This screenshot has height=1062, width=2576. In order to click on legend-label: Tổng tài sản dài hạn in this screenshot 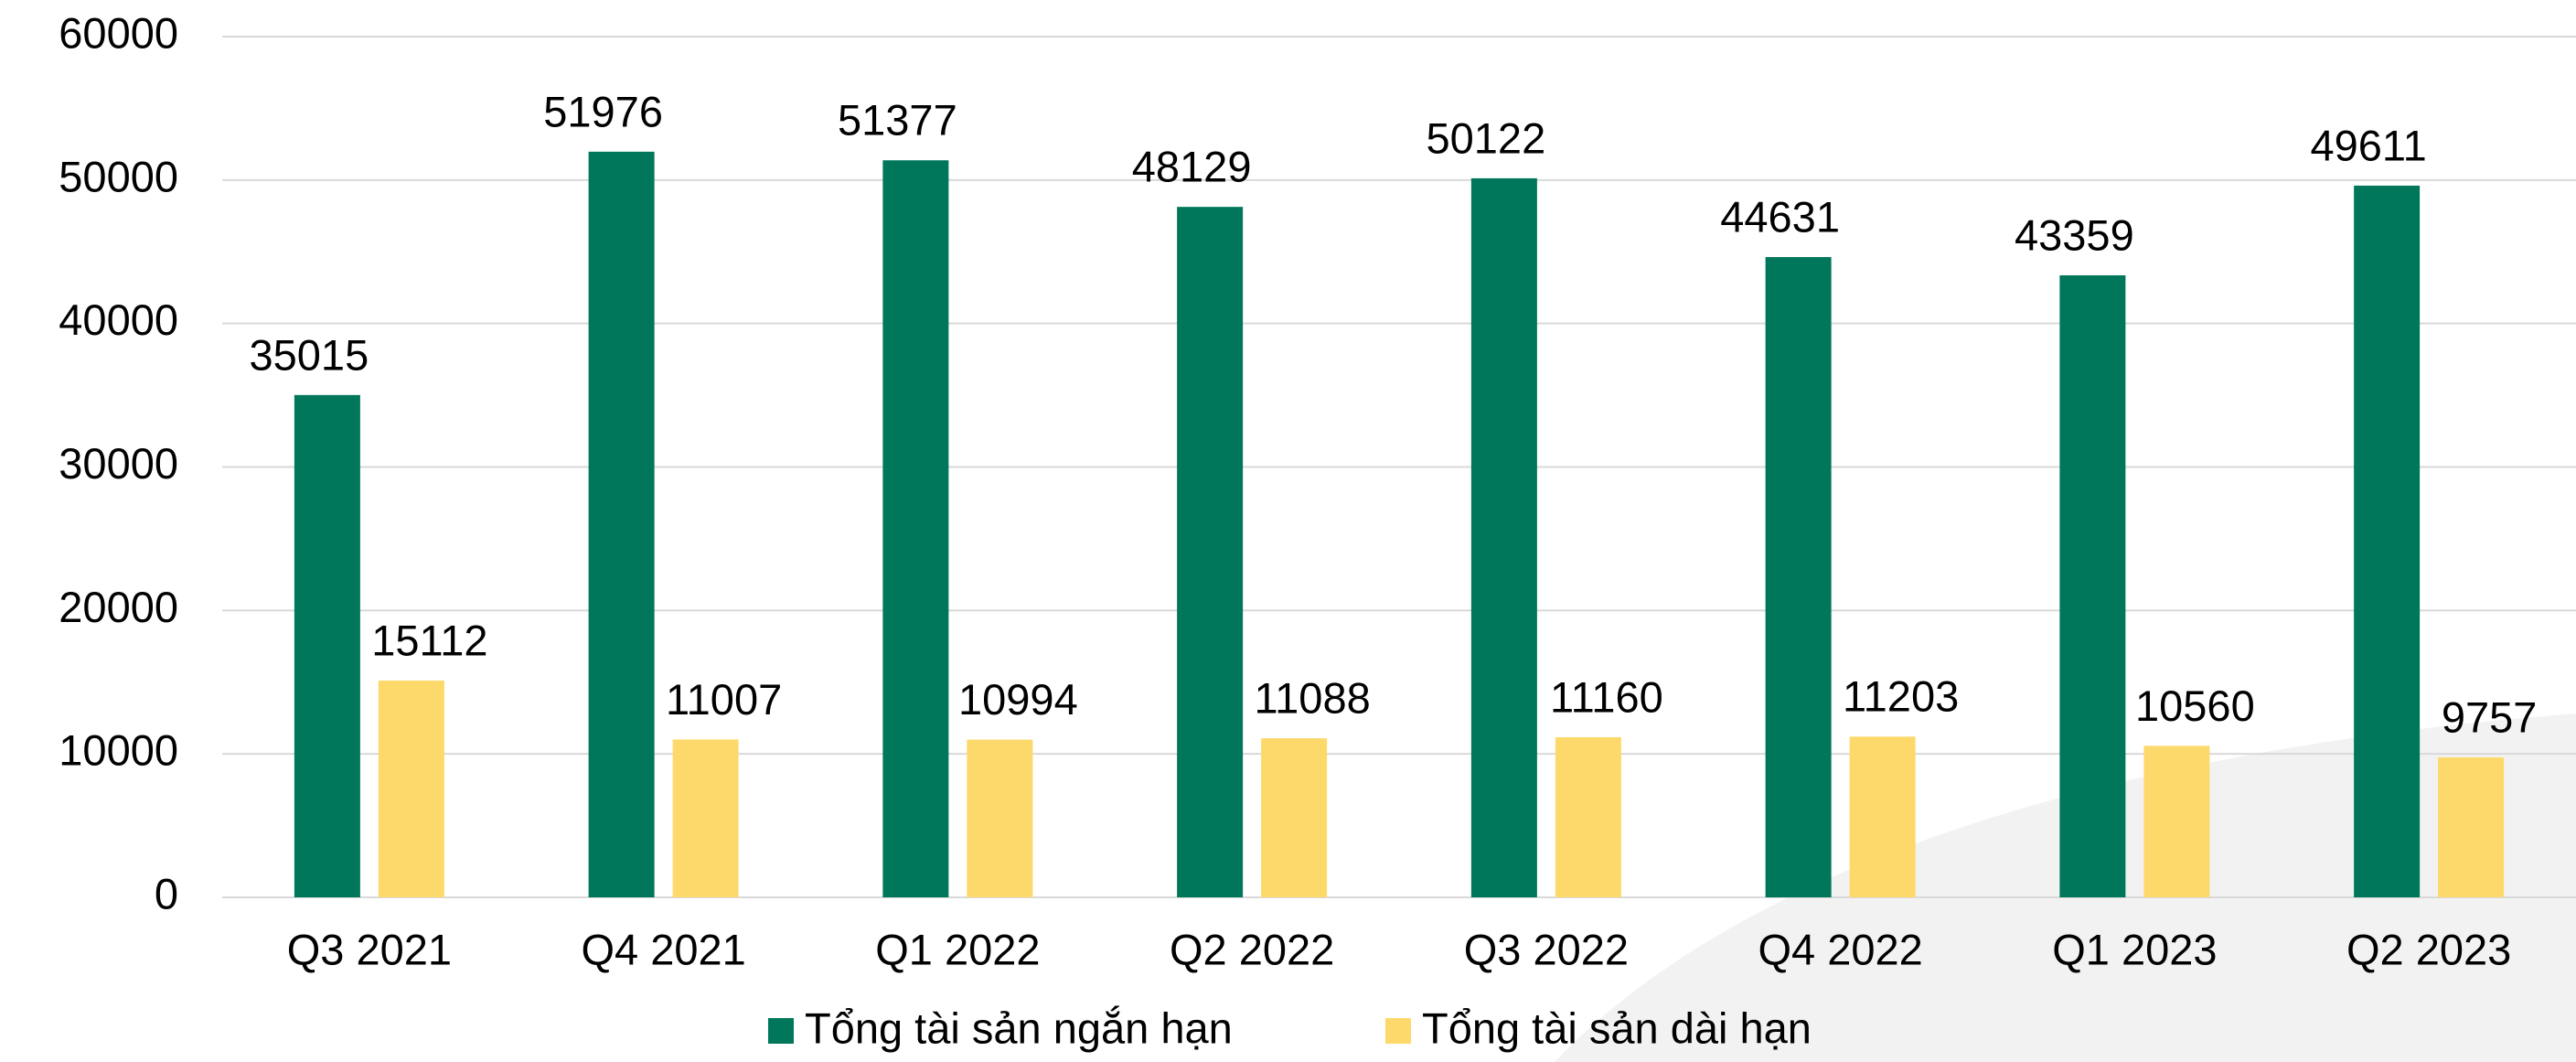, I will do `click(1617, 1027)`.